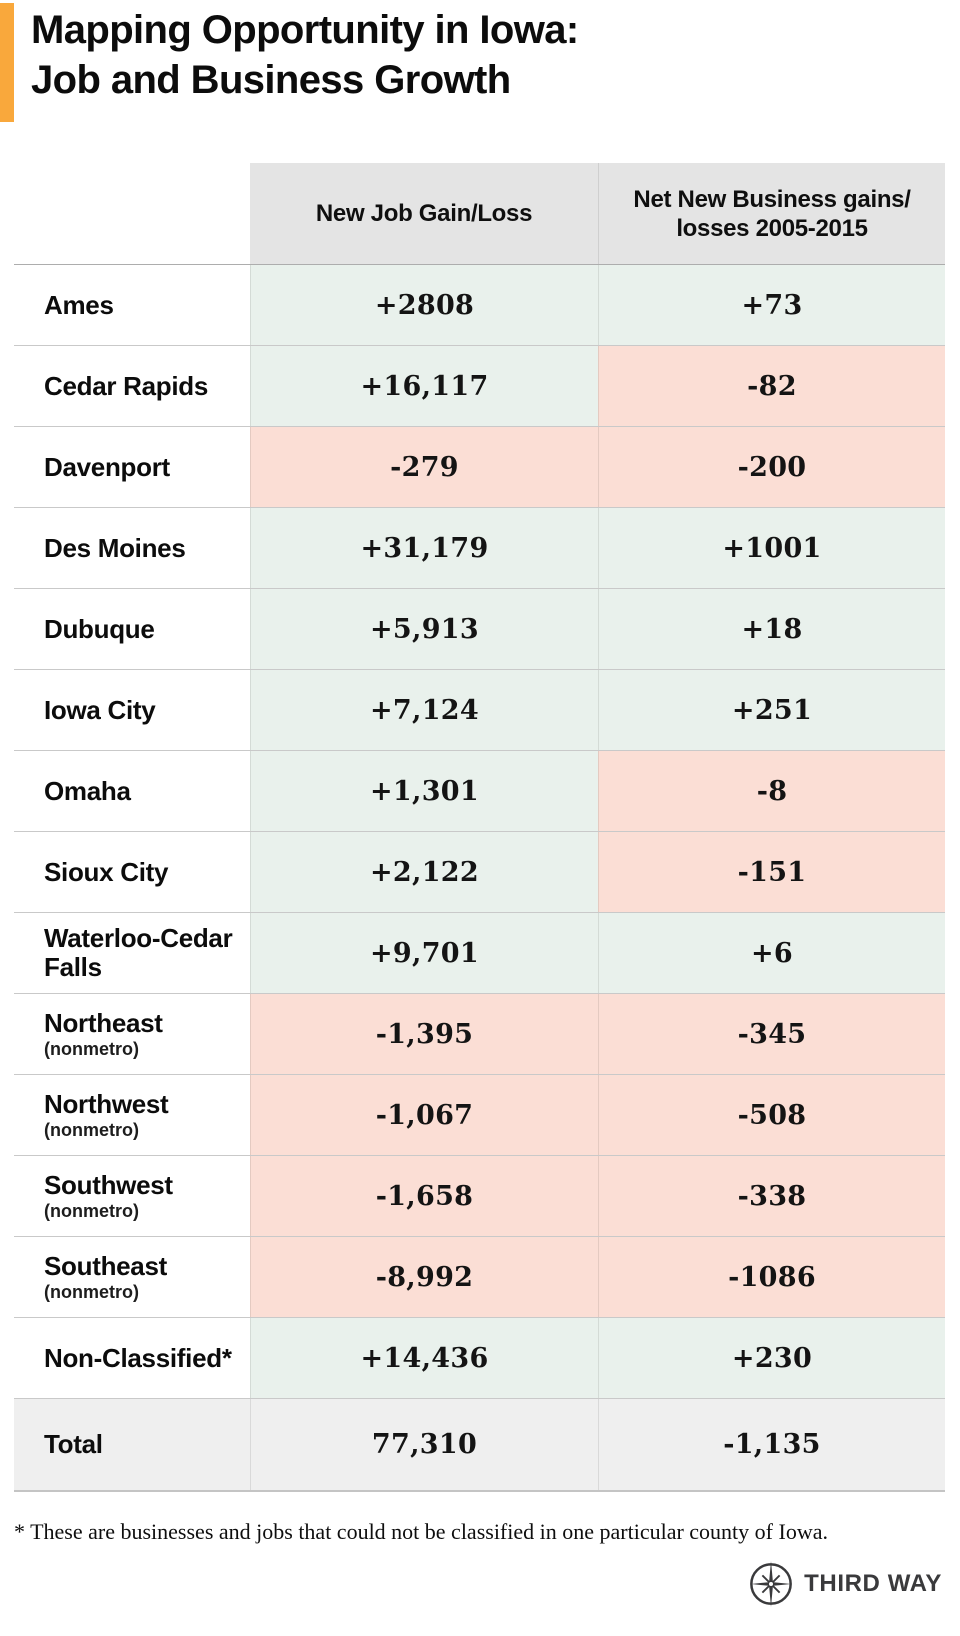 The height and width of the screenshot is (1636, 960). What do you see at coordinates (771, 1358) in the screenshot?
I see `business-value-cell: +230` at bounding box center [771, 1358].